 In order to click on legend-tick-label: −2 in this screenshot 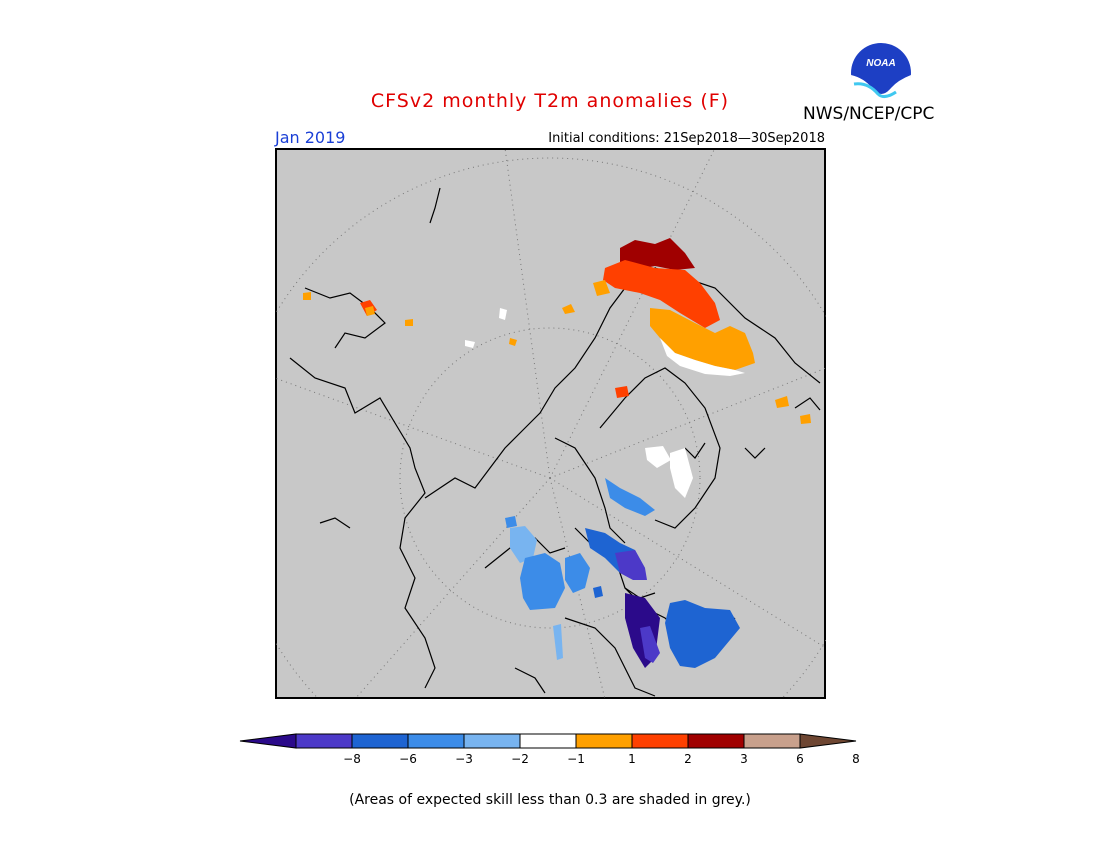, I will do `click(520, 759)`.